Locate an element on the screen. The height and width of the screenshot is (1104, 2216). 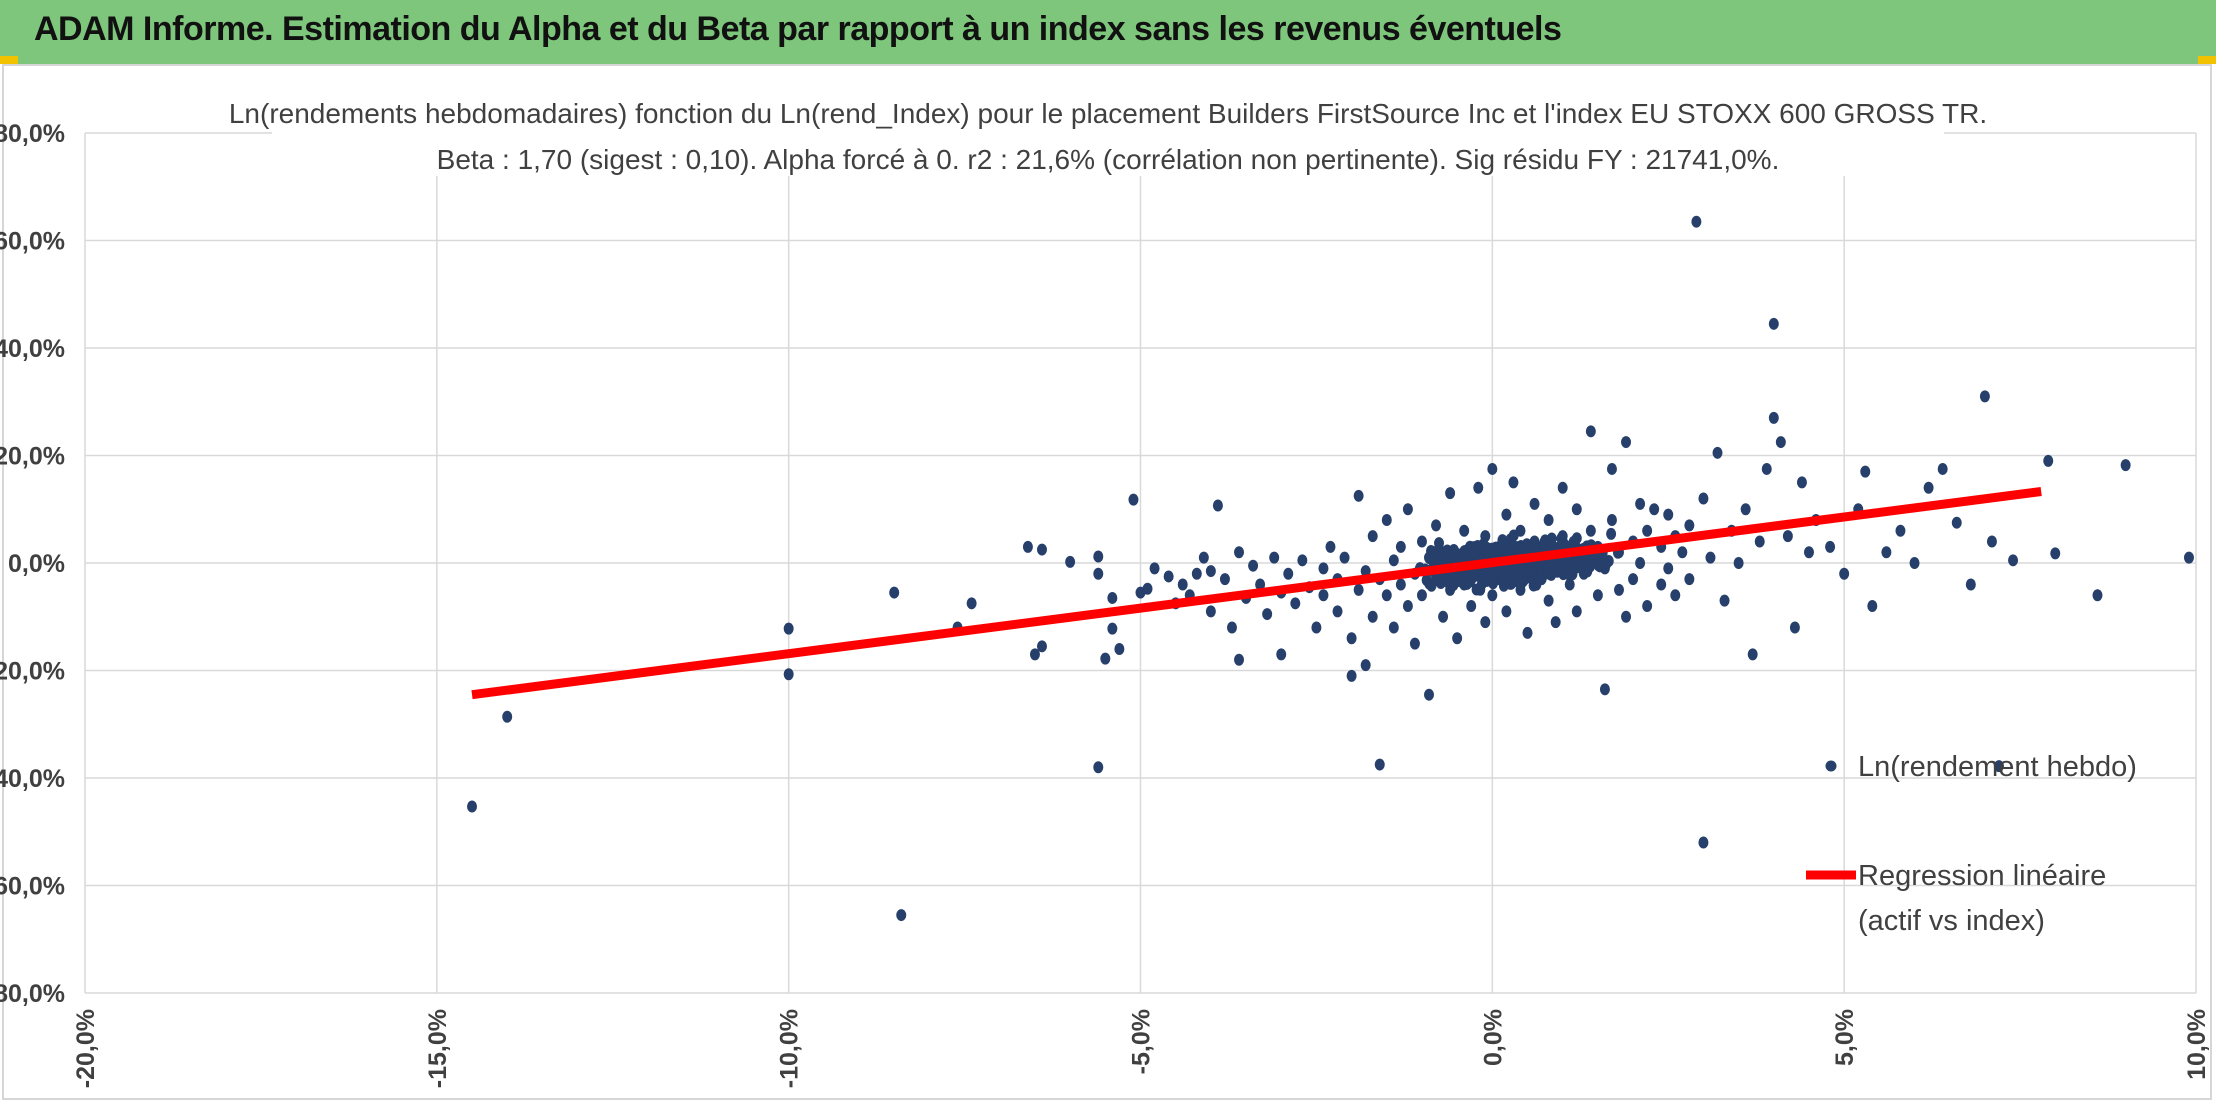
x-tick-label: 0,0% is located at coordinates (1493, 1037).